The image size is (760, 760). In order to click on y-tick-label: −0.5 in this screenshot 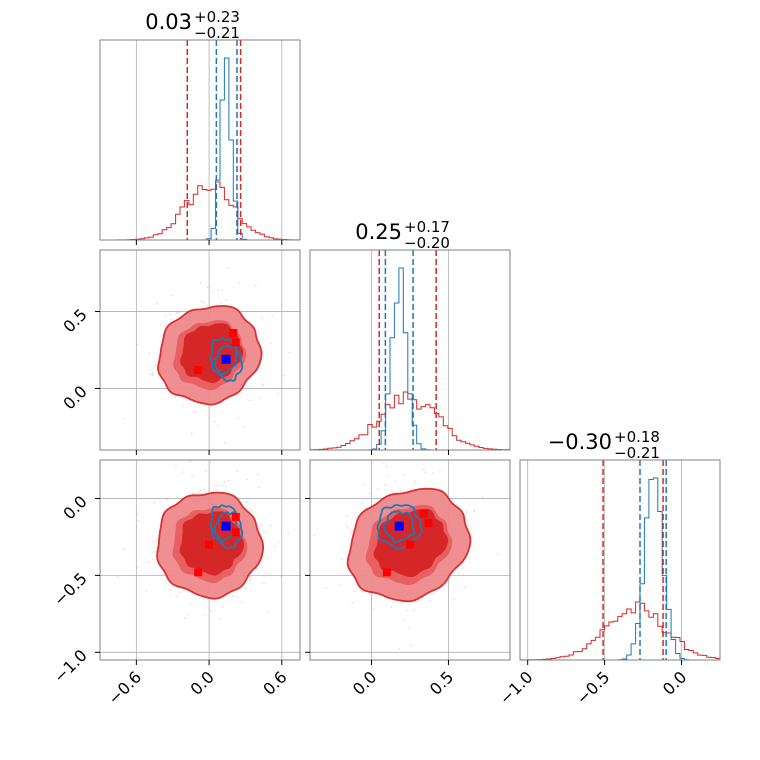, I will do `click(70, 589)`.